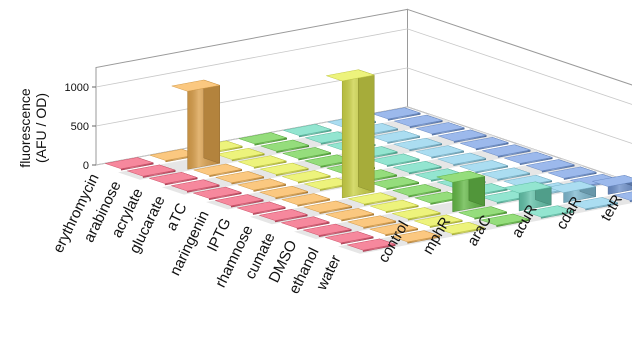  I want to click on z-tick-label: 1000, so click(77, 88).